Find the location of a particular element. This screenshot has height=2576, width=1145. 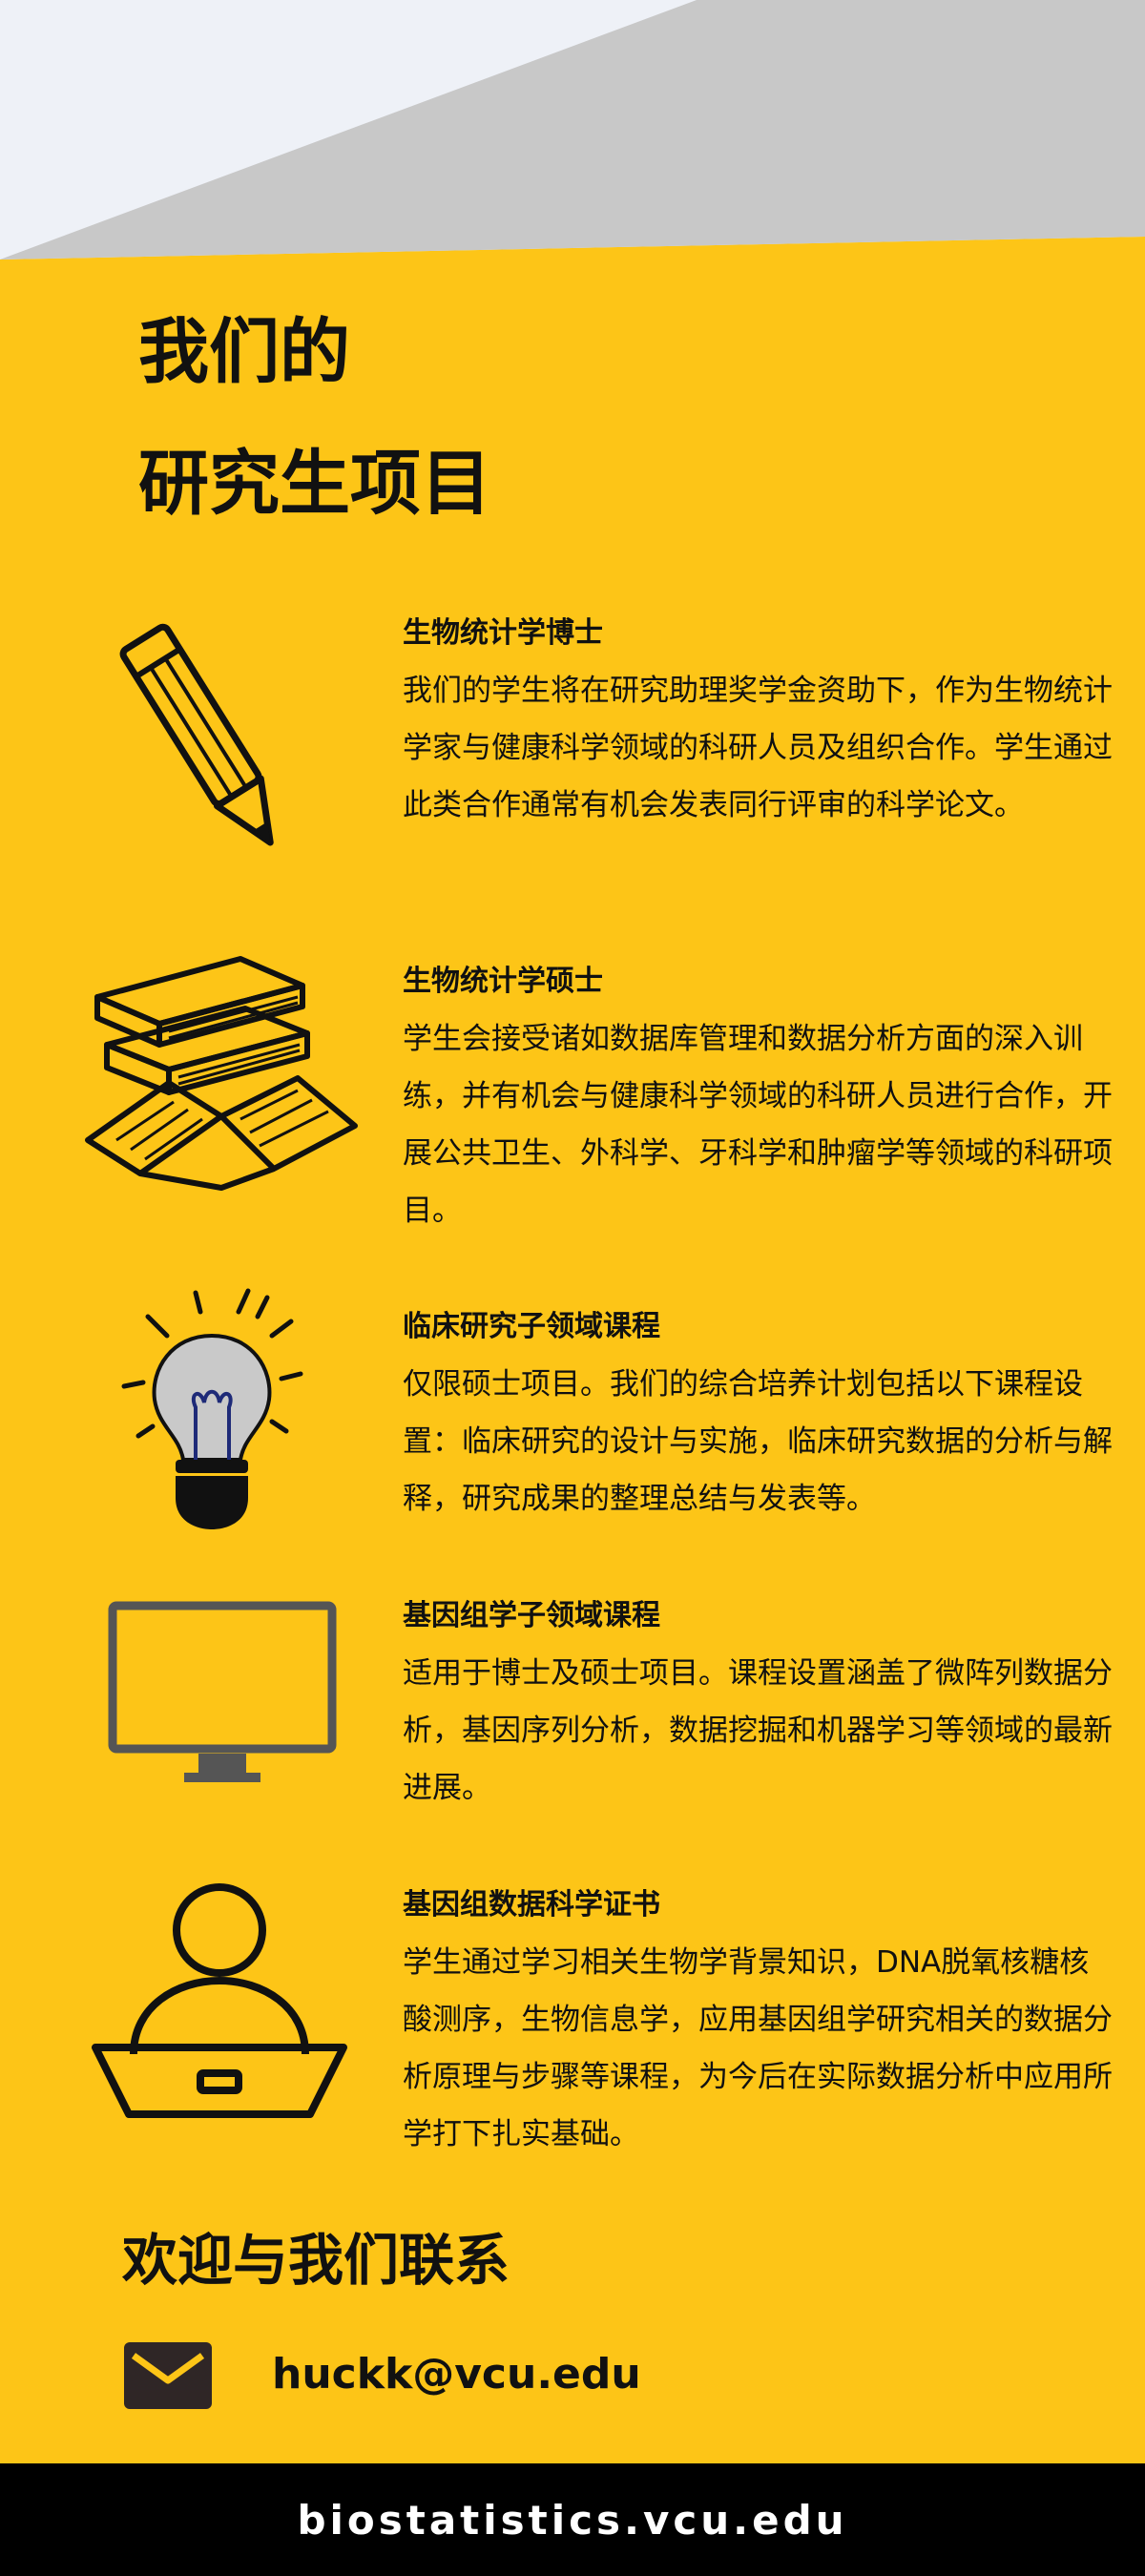

books-icon is located at coordinates (221, 1073).